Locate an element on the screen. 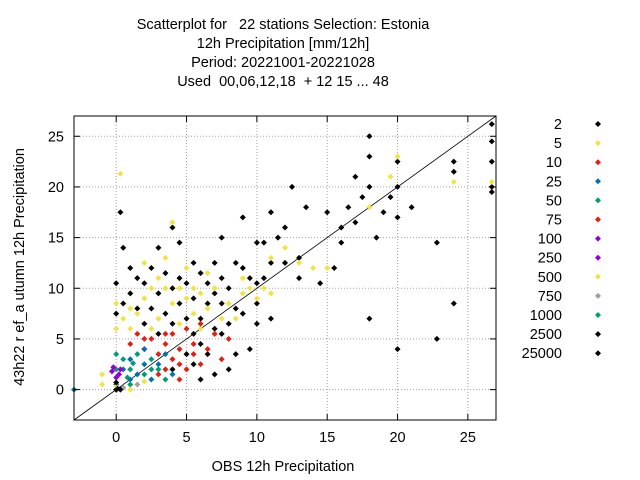 The image size is (640, 480). y-tick-label: 15 is located at coordinates (56, 239).